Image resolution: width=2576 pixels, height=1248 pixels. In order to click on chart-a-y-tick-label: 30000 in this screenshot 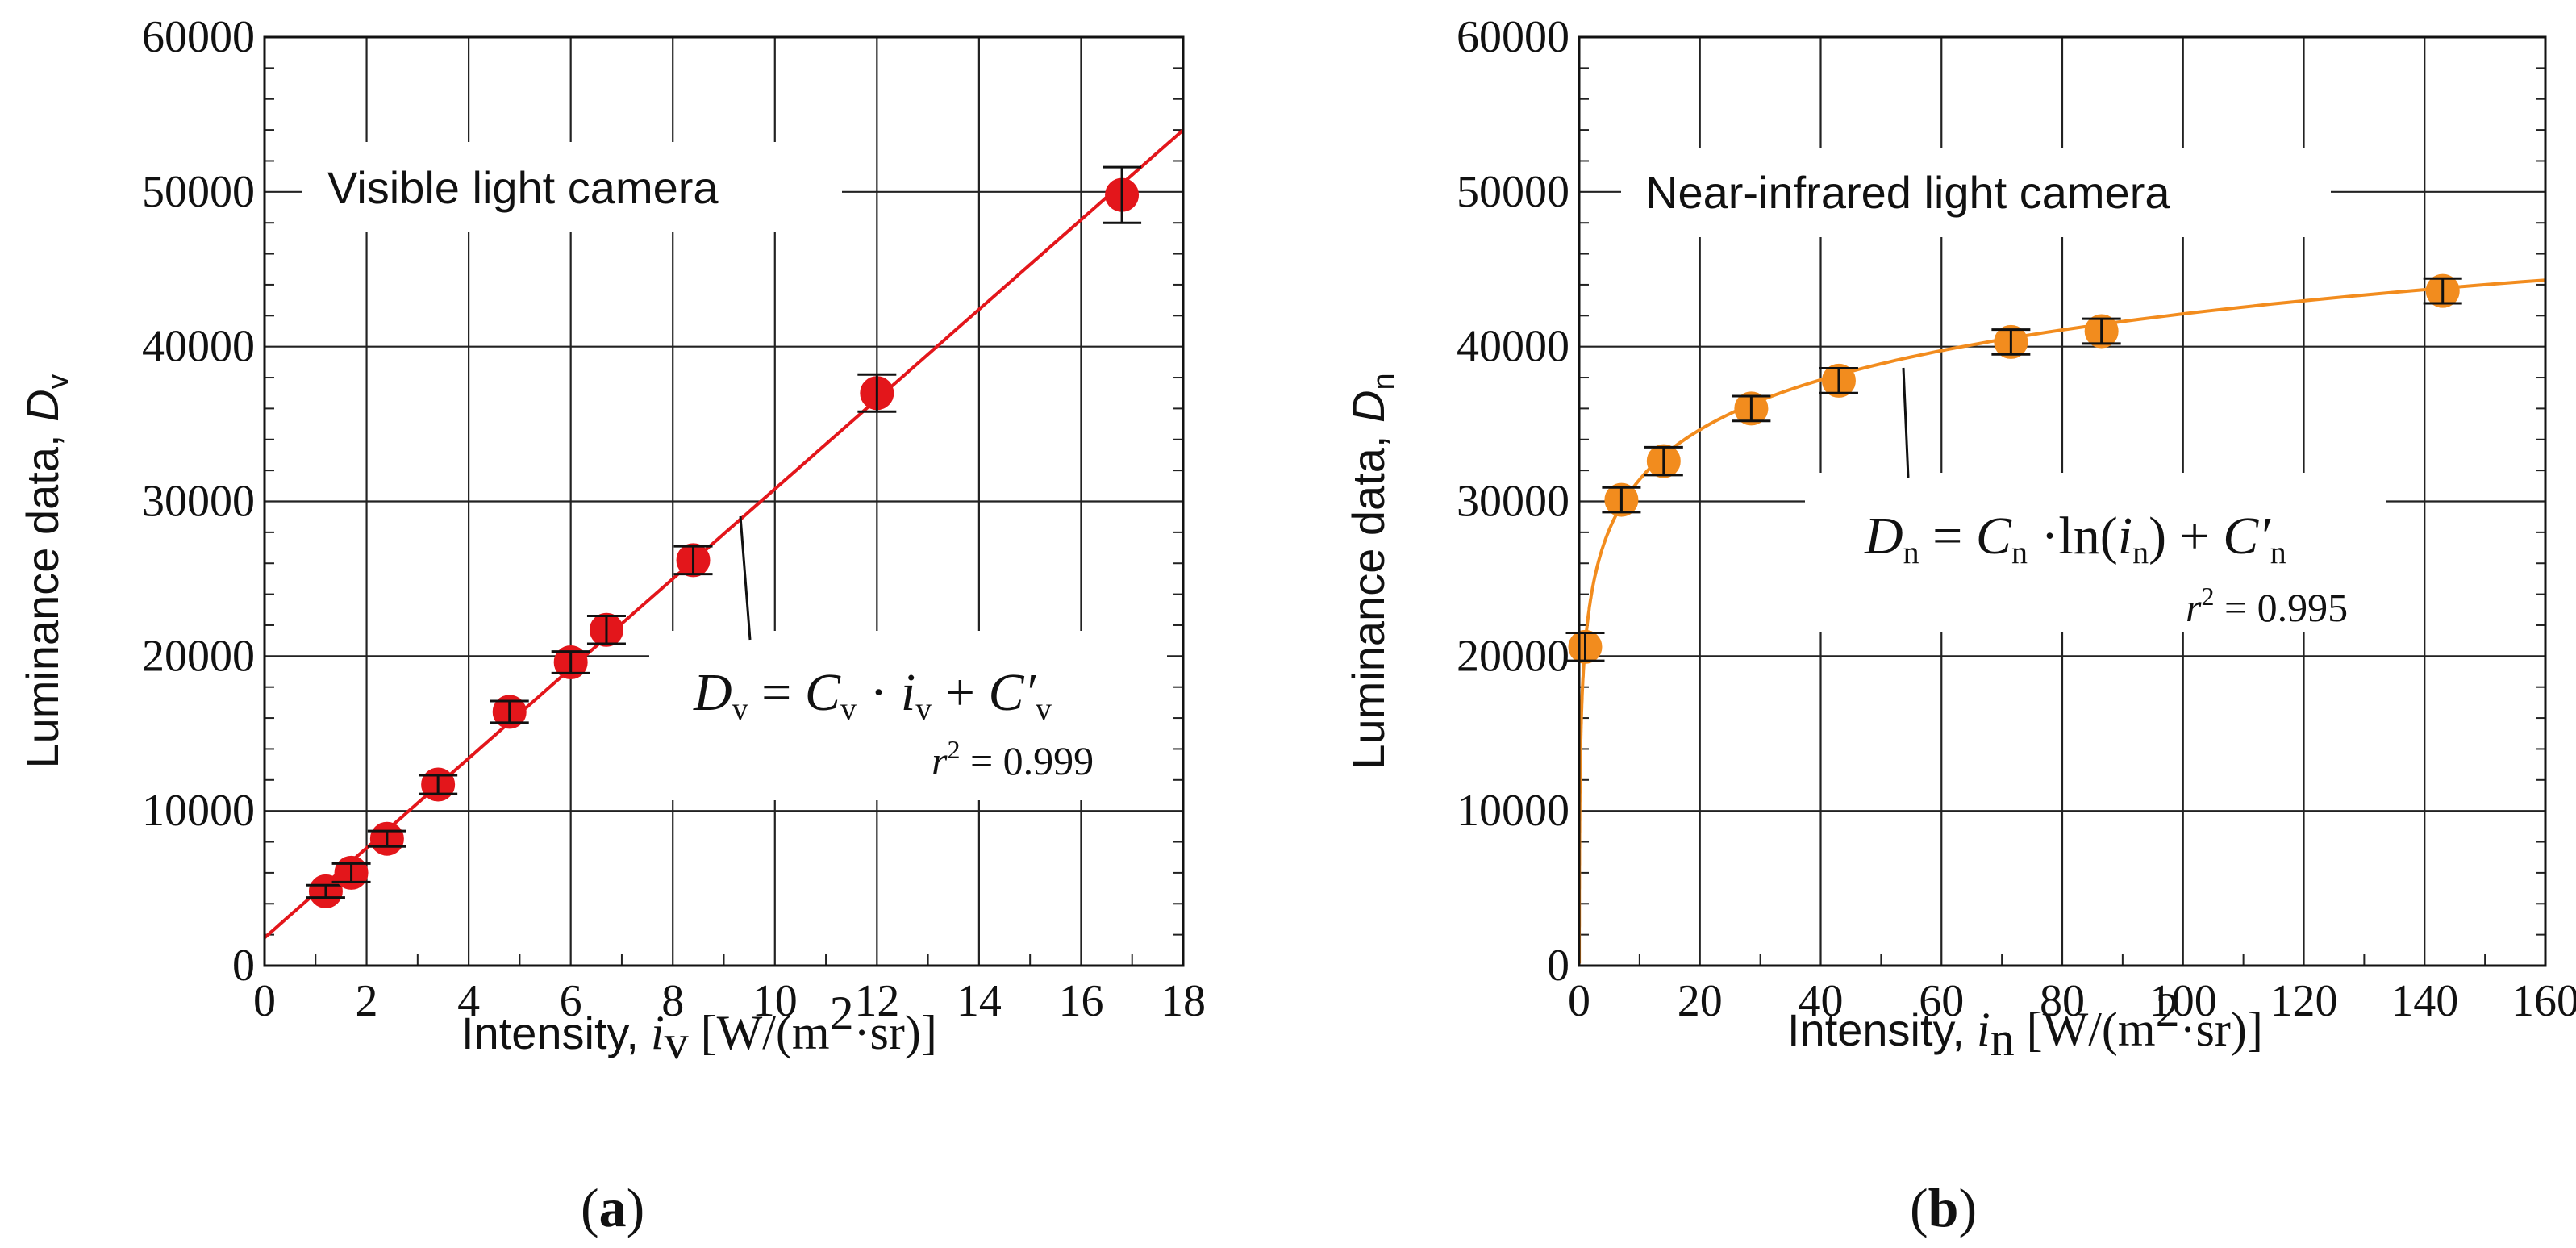, I will do `click(198, 502)`.